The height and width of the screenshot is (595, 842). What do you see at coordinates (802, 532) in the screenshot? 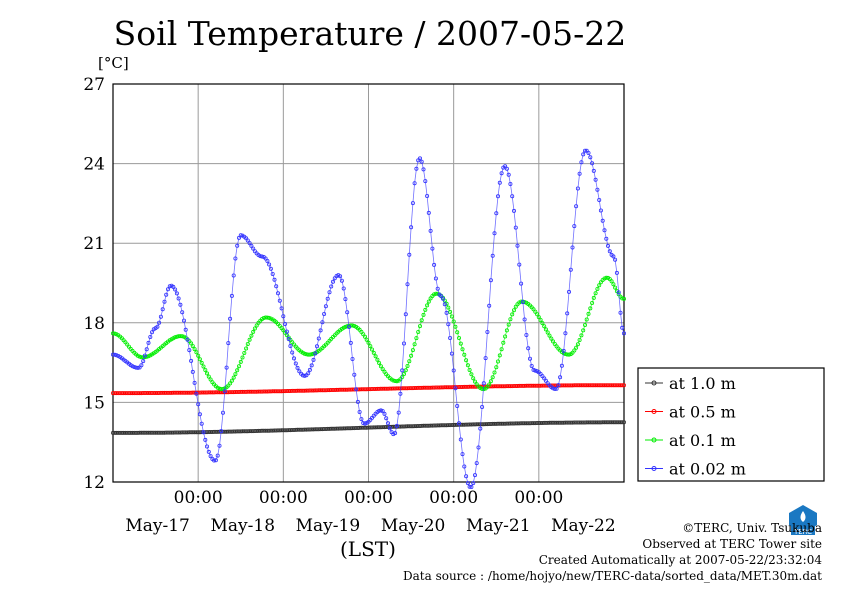
I see `svg-text: TERC` at bounding box center [802, 532].